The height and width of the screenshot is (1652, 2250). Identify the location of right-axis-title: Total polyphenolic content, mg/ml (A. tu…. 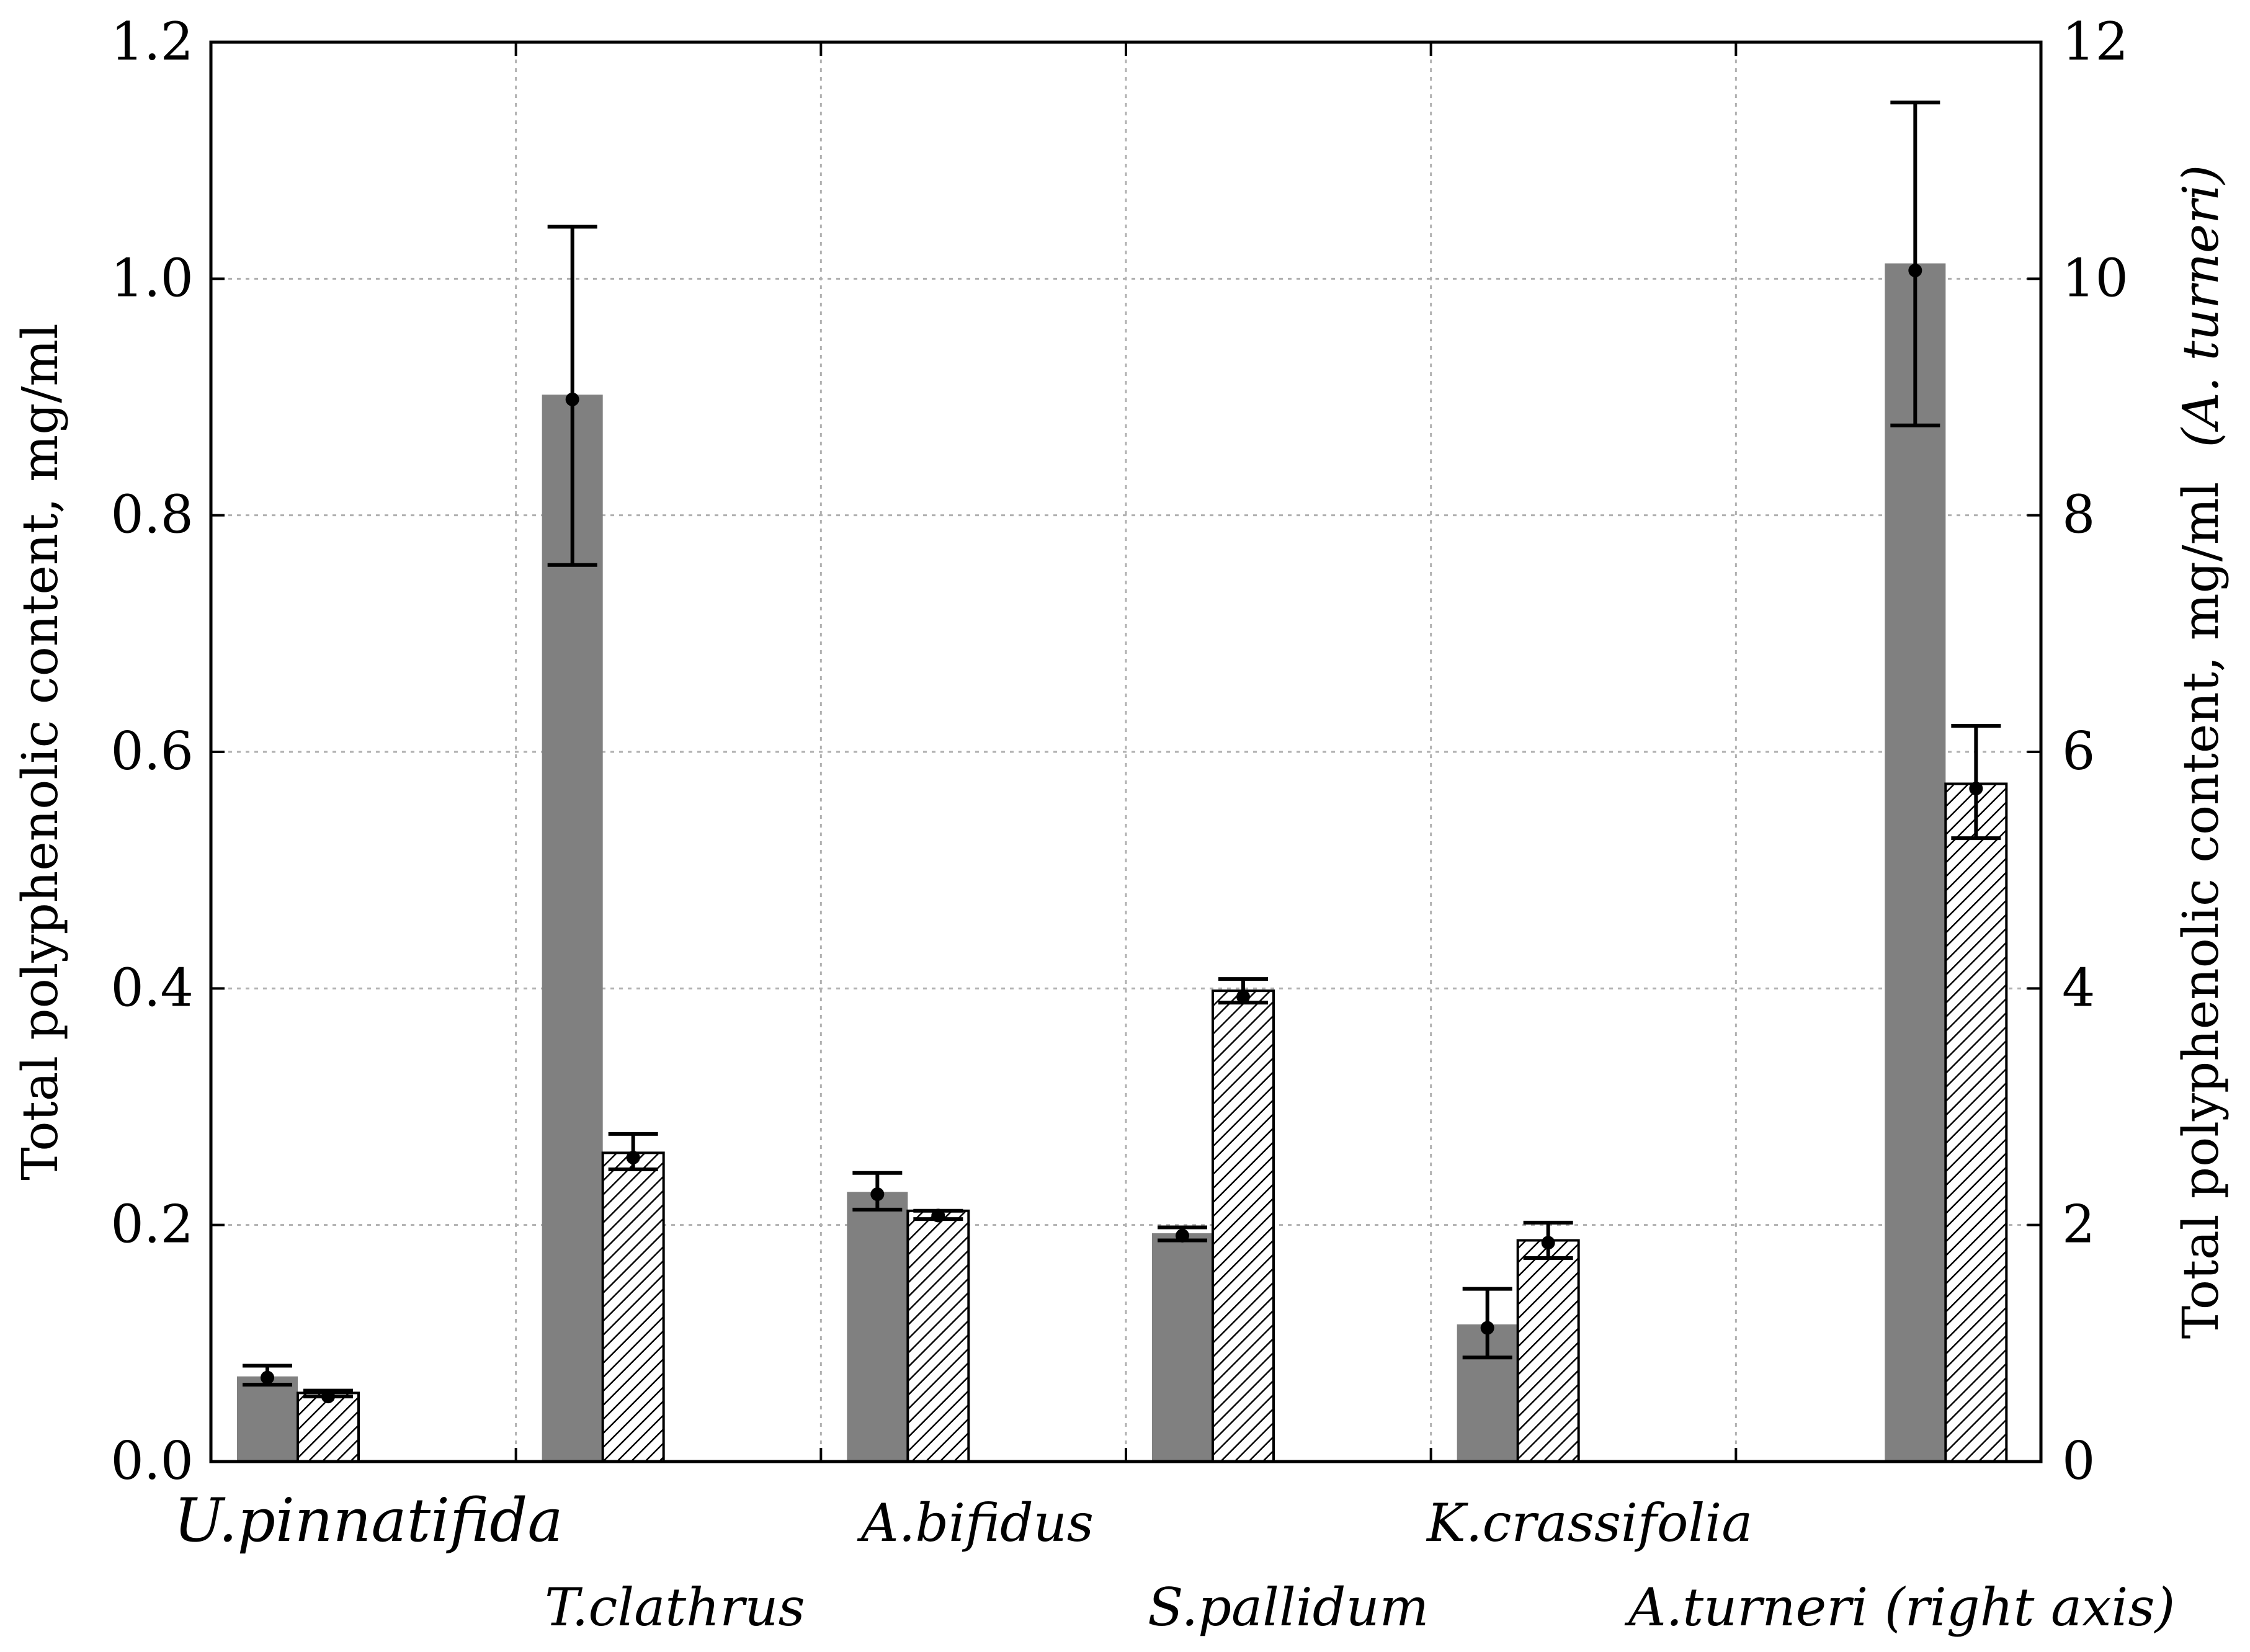
(2201, 752).